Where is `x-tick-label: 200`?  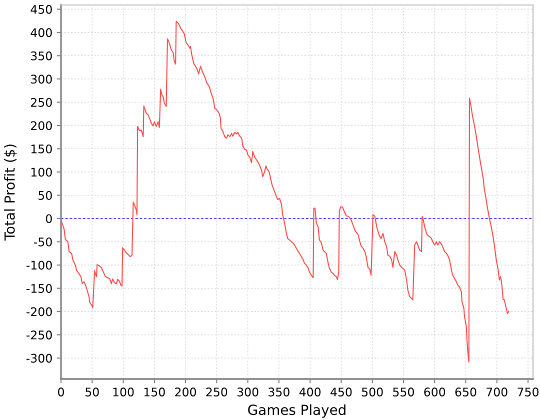
x-tick-label: 200 is located at coordinates (185, 392).